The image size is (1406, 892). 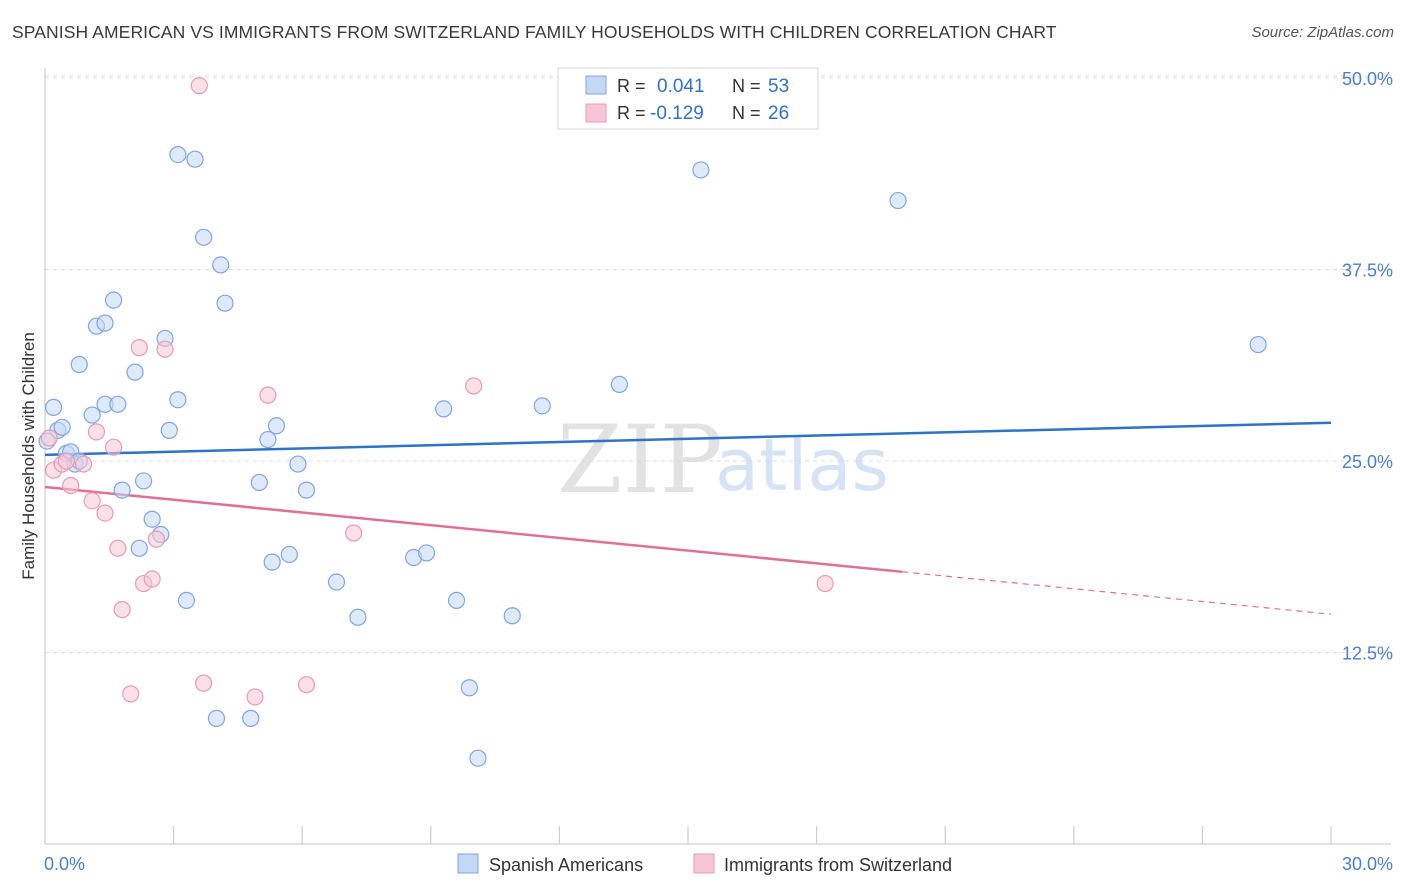 I want to click on legend-bottom-swatch-pink, so click(x=704, y=863).